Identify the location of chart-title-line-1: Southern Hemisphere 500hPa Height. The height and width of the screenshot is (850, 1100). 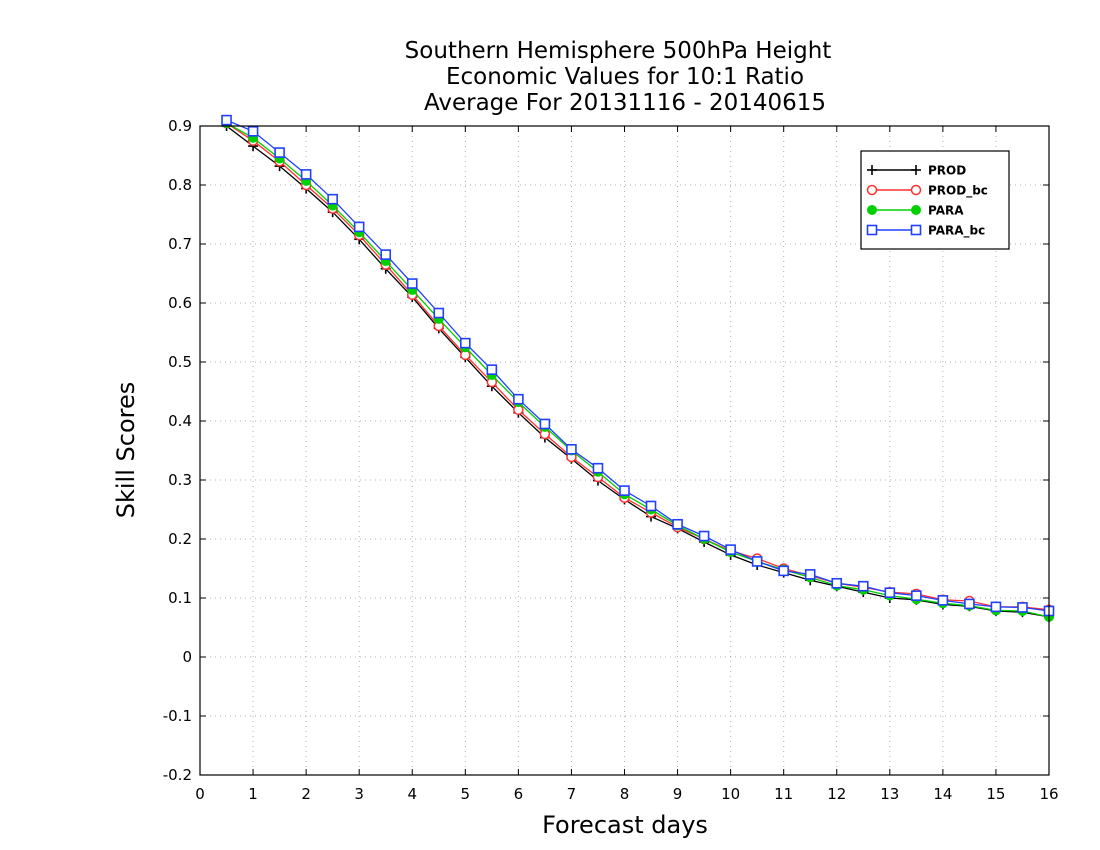
(618, 51).